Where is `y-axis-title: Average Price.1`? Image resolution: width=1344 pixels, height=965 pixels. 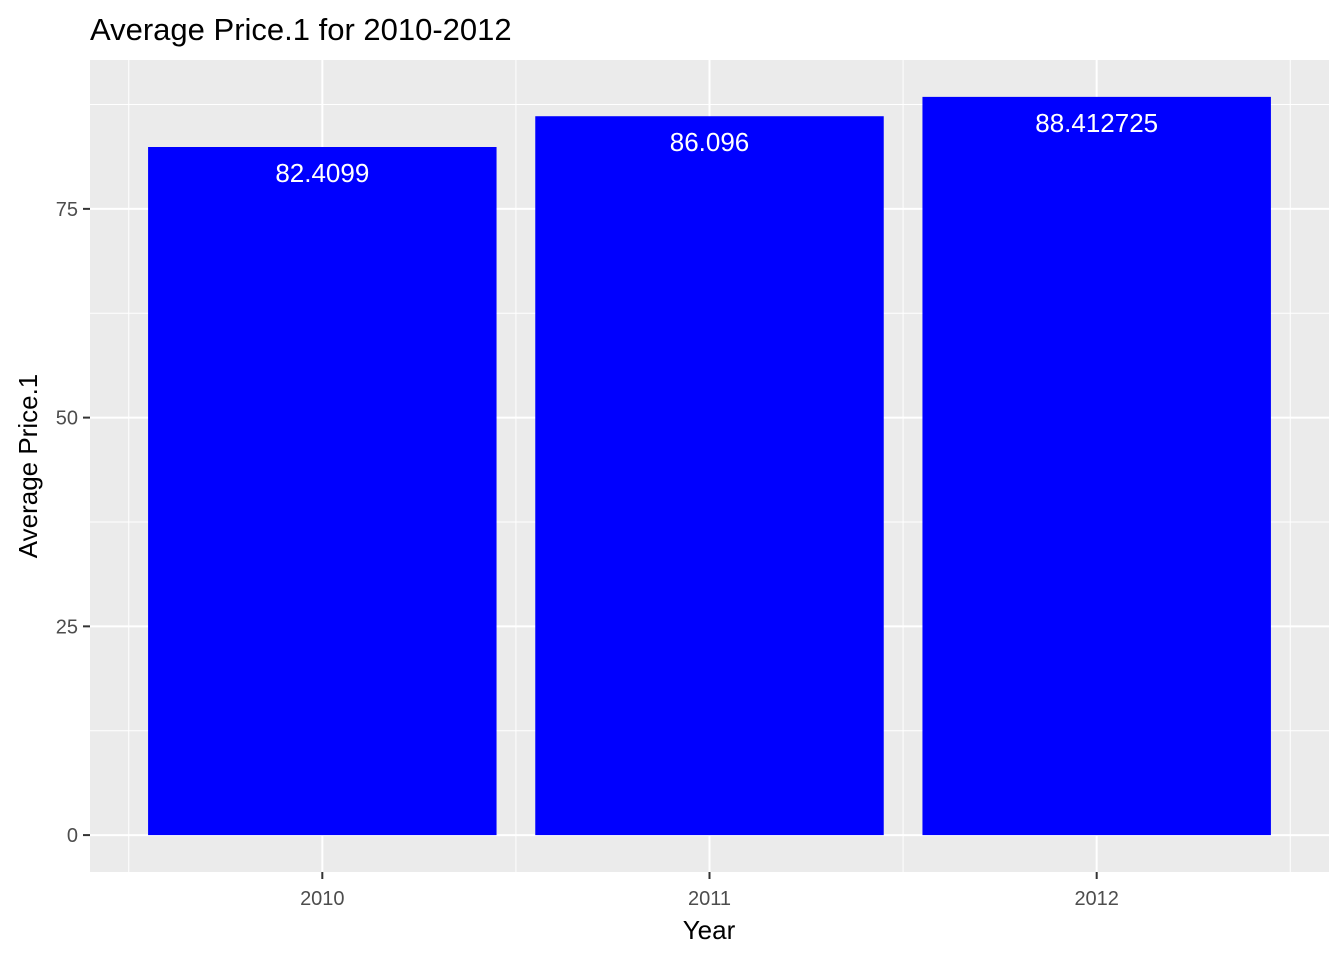
y-axis-title: Average Price.1 is located at coordinates (28, 466).